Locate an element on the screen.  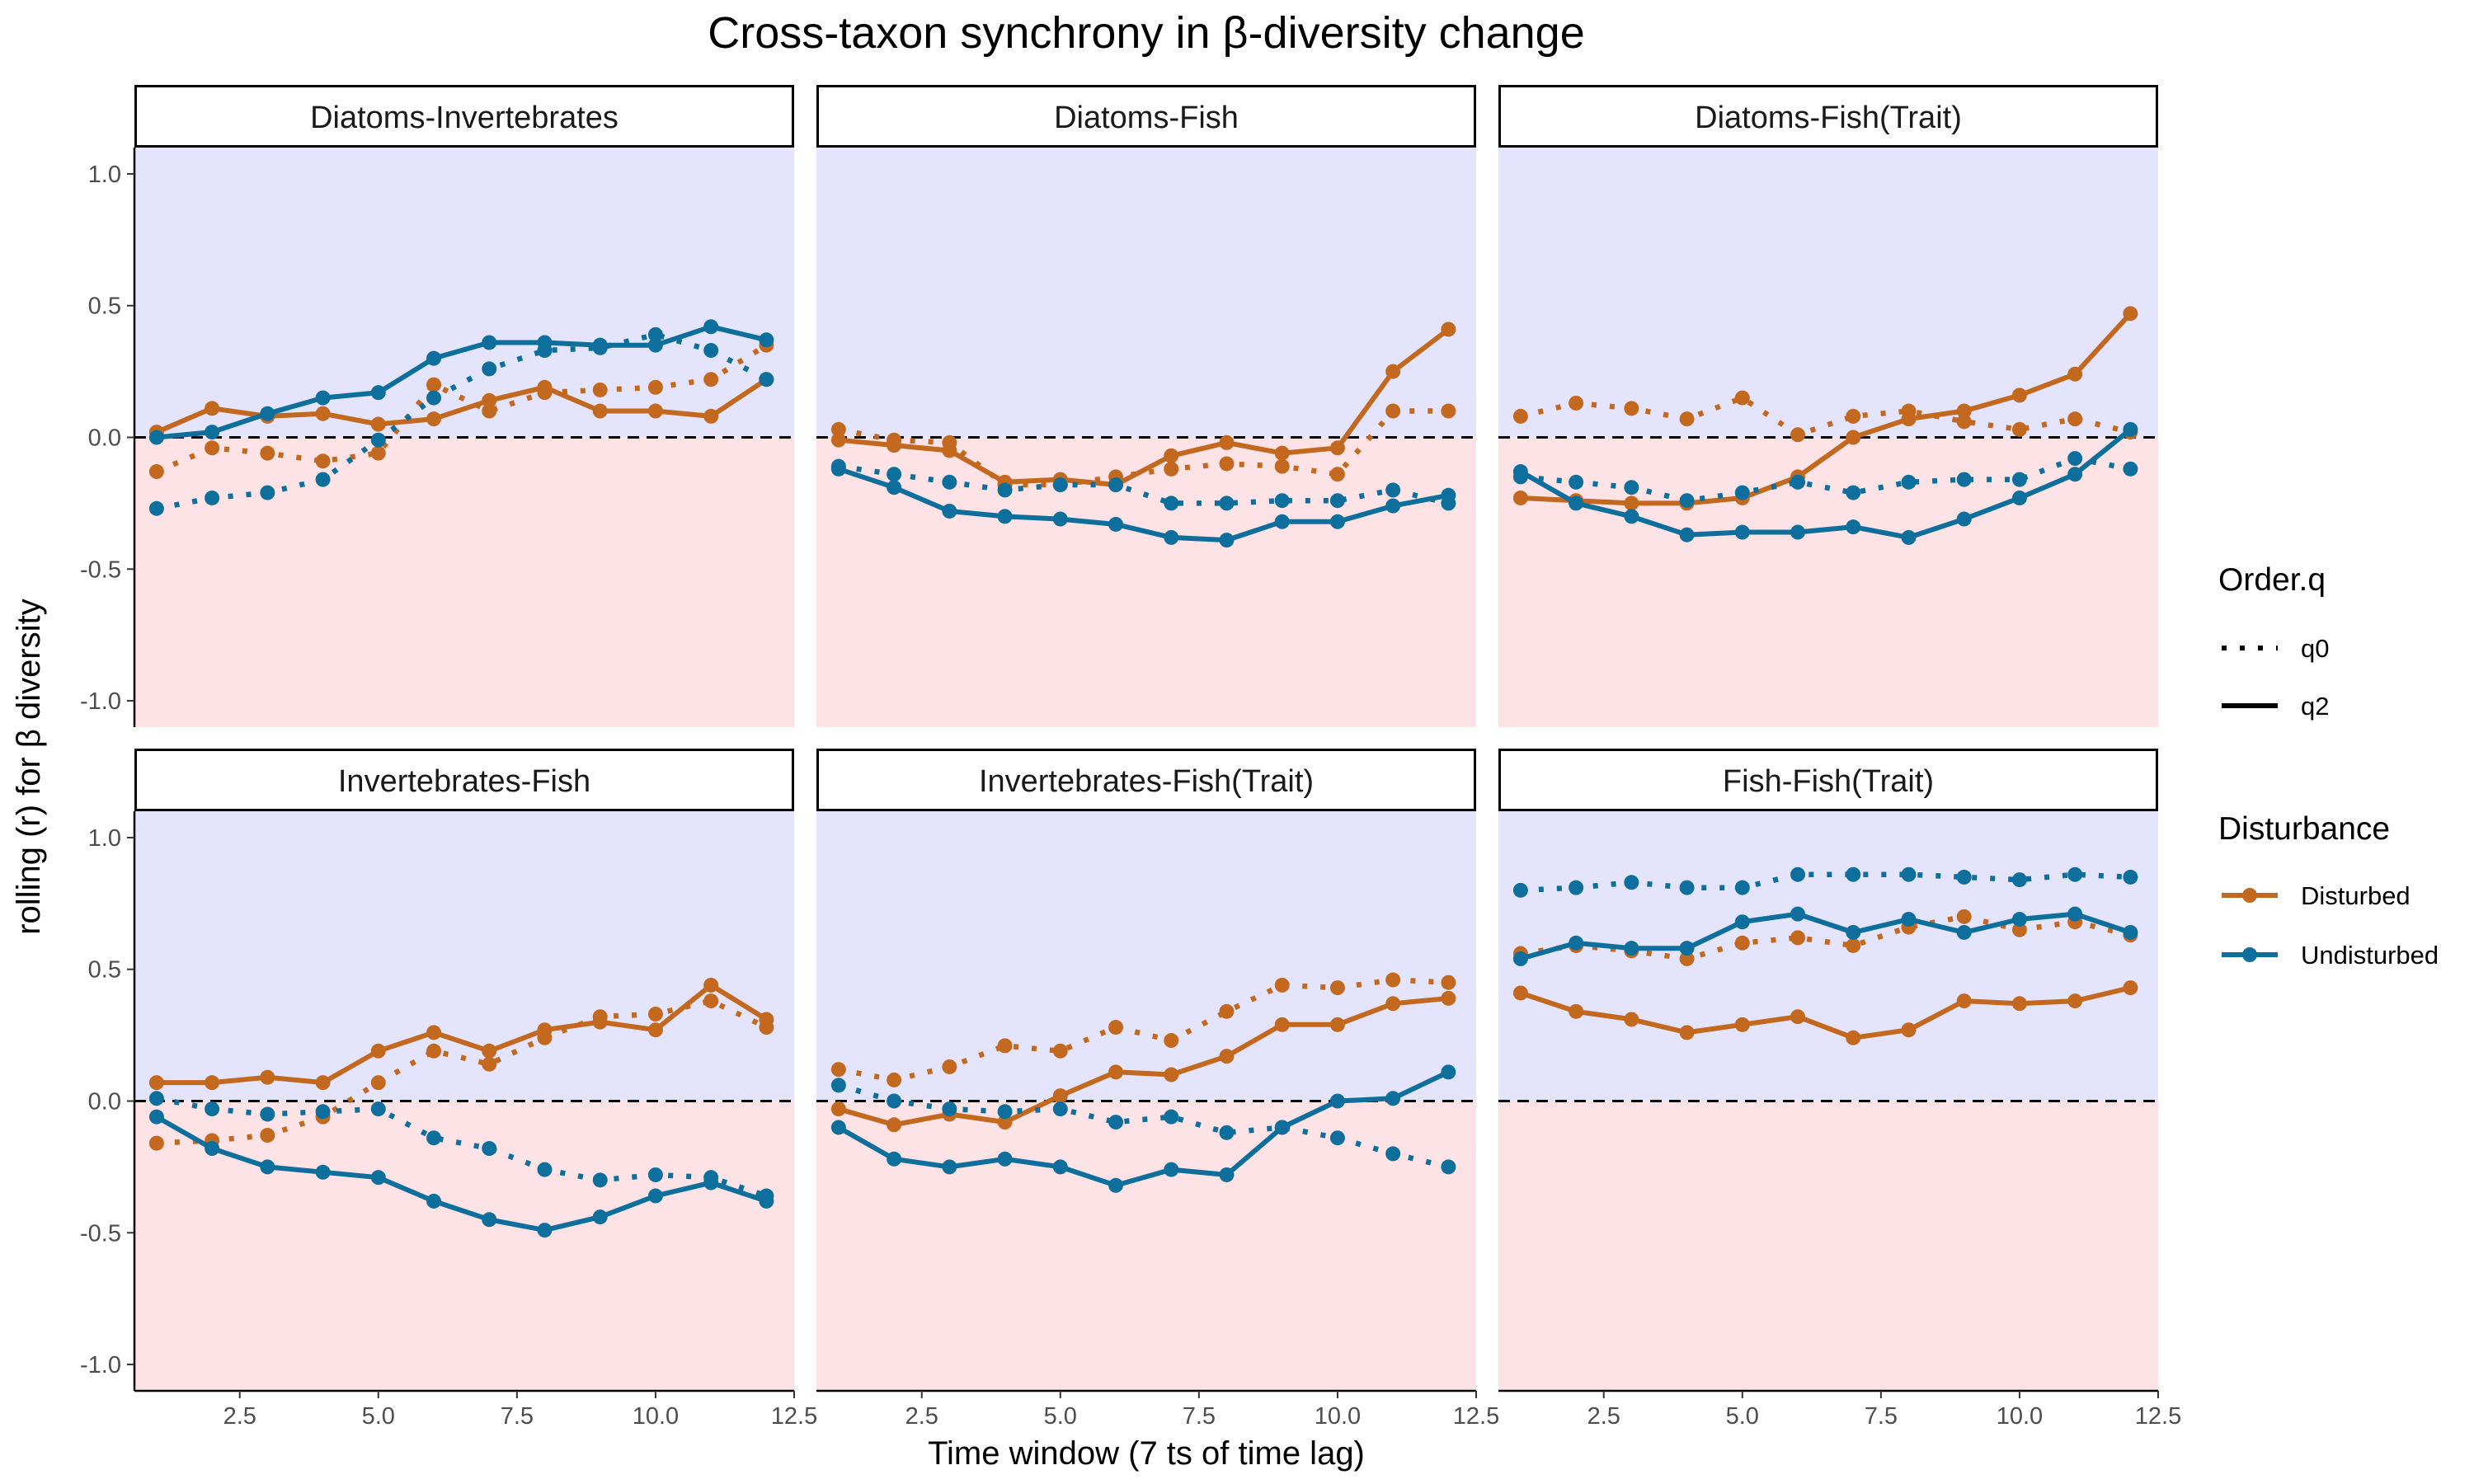
panel-fish-fish-trait: Fish-Fish(Trait) 2.5 5.0 7.5 10.0 12.5 is located at coordinates (1839, 1089).